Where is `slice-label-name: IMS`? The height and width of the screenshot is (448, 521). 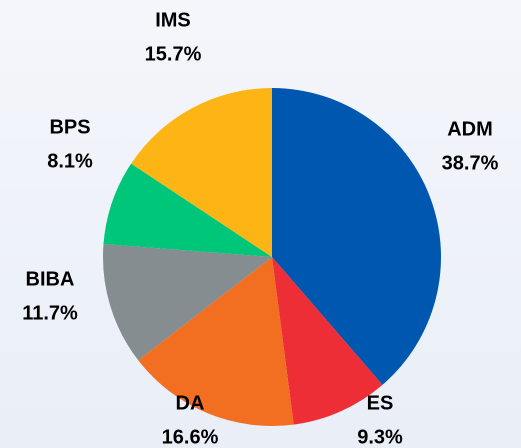 slice-label-name: IMS is located at coordinates (173, 20).